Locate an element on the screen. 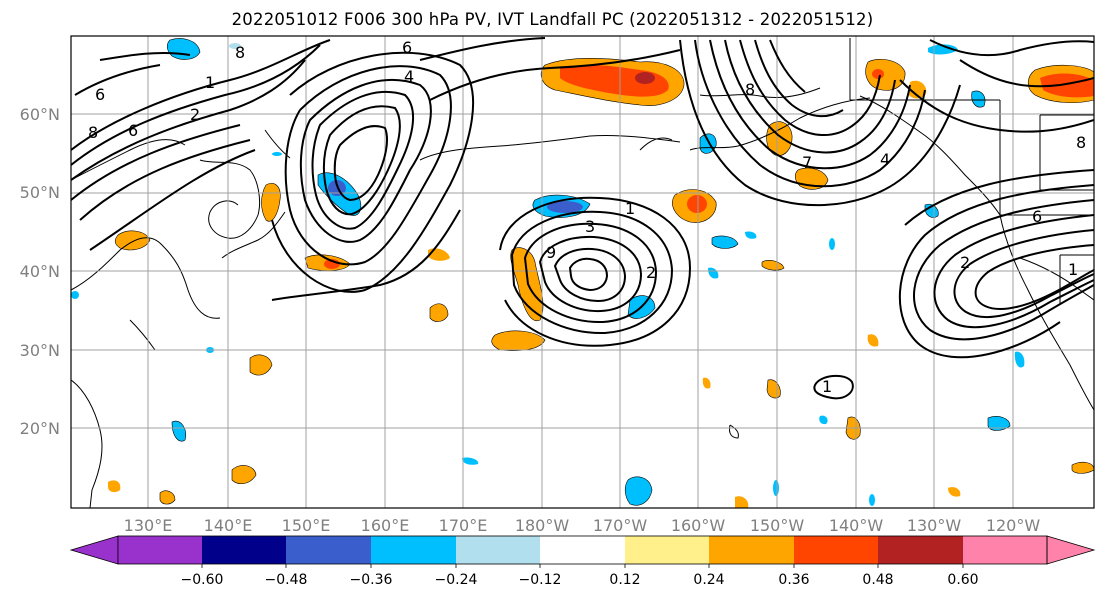  contour-label: 3 is located at coordinates (590, 226).